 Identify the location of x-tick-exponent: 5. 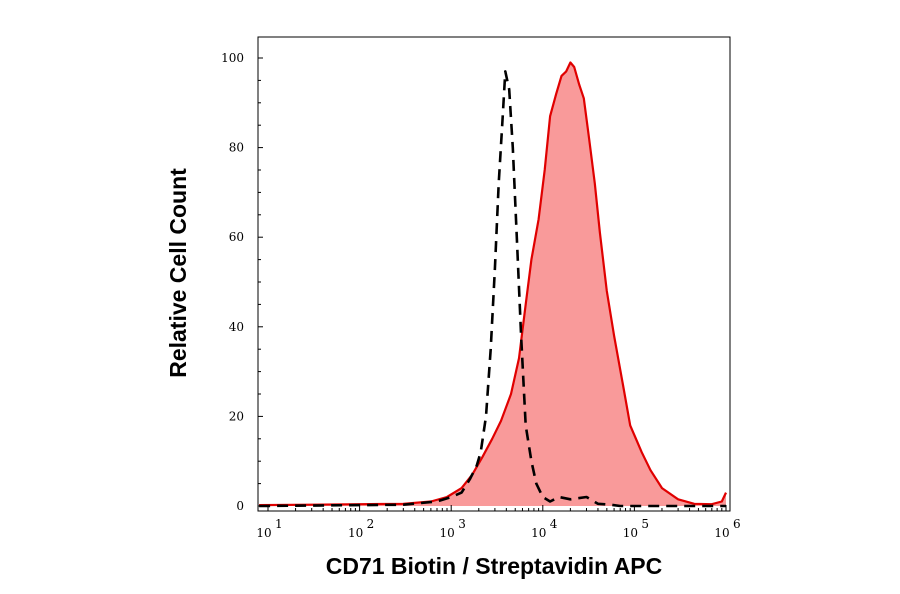
(645, 524).